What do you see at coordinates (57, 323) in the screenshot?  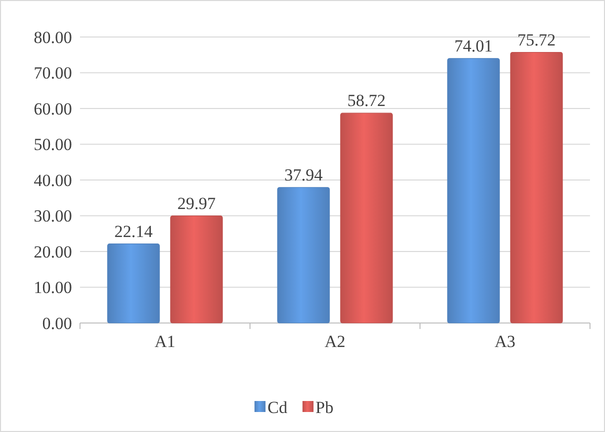 I see `y-tick-label: 0.00` at bounding box center [57, 323].